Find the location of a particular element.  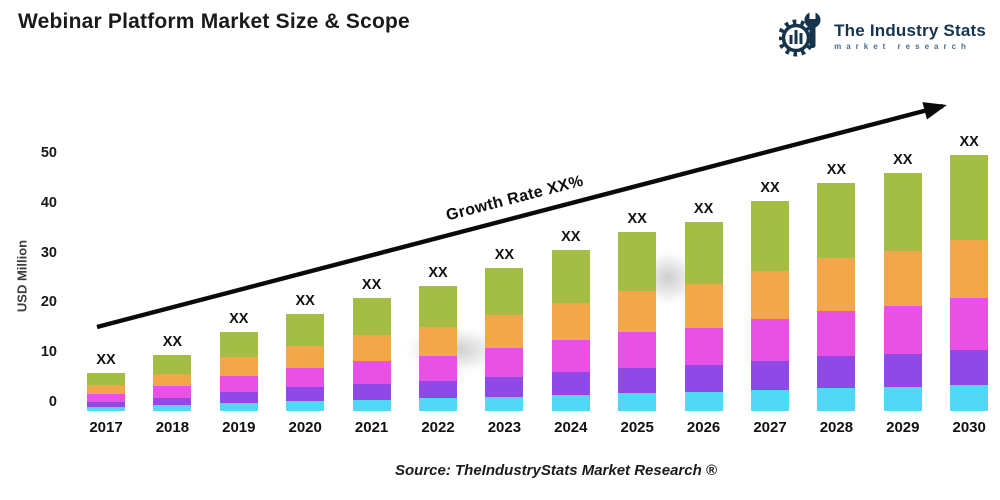

stacked-bar-2019 is located at coordinates (238, 371).